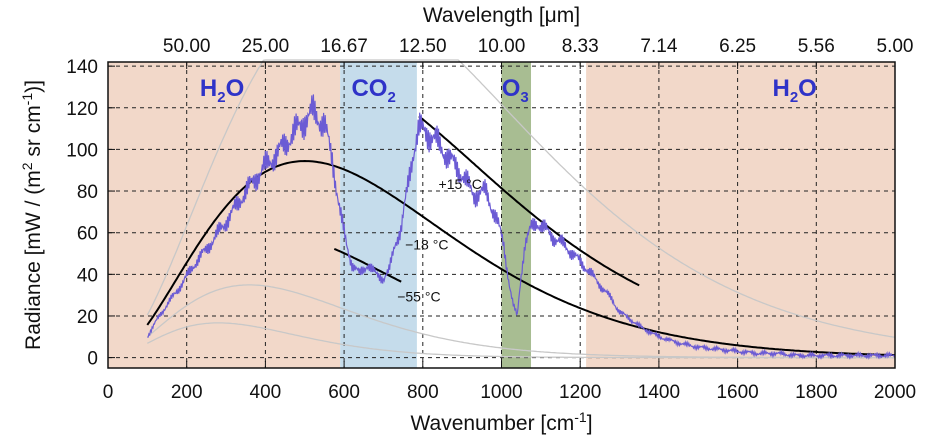 The height and width of the screenshot is (442, 940). I want to click on band-label-h2o-3: H2O, so click(794, 90).